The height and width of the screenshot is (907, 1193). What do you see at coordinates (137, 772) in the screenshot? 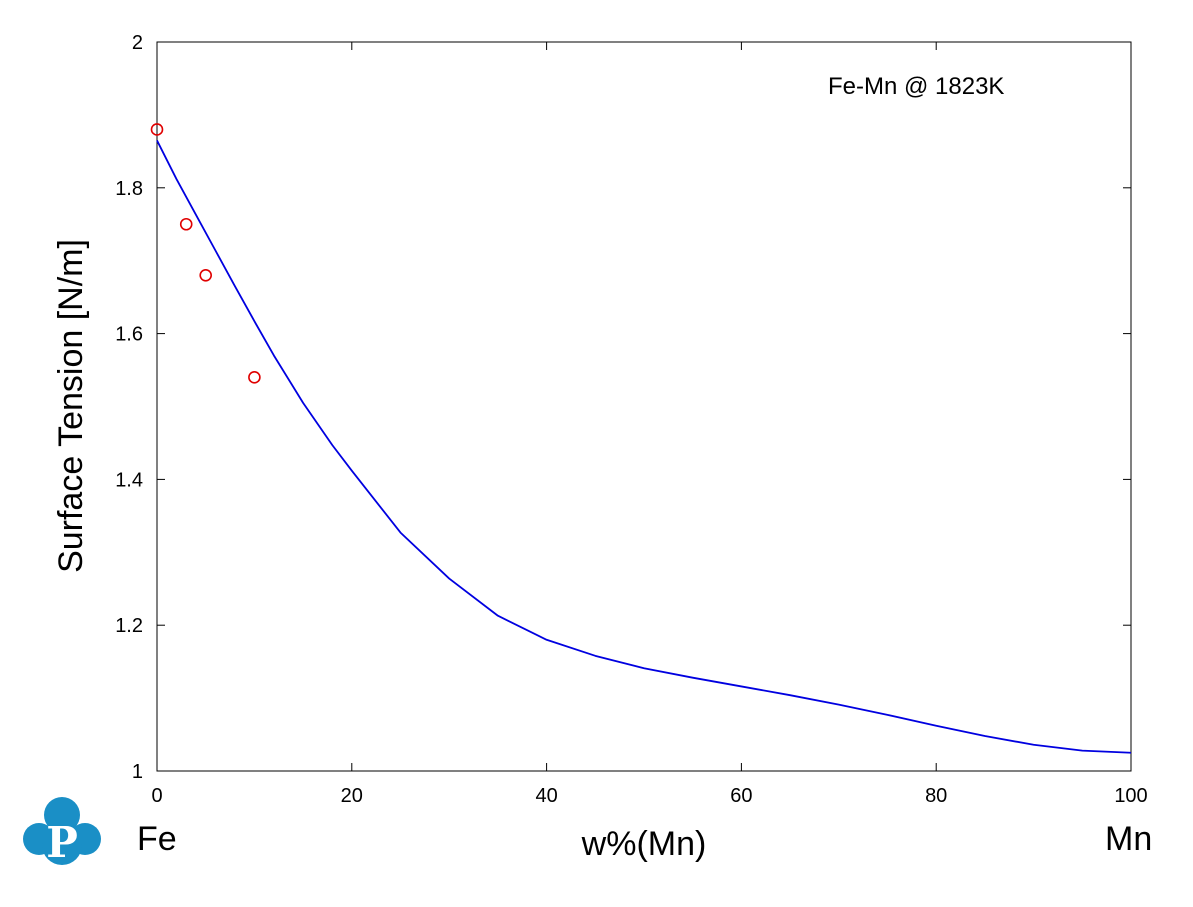
I see `y-tick-label: 1` at bounding box center [137, 772].